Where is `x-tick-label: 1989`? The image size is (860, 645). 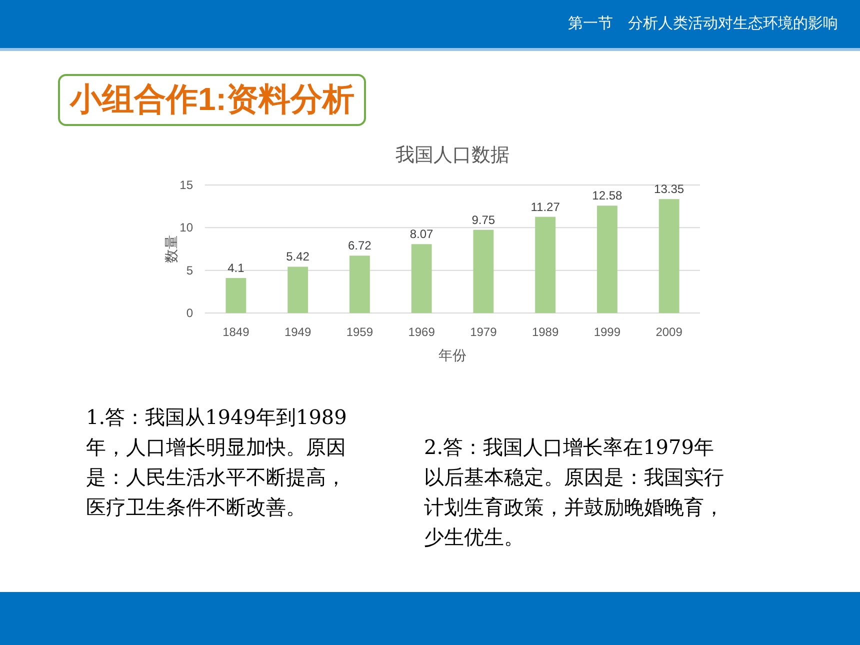
x-tick-label: 1989 is located at coordinates (545, 332).